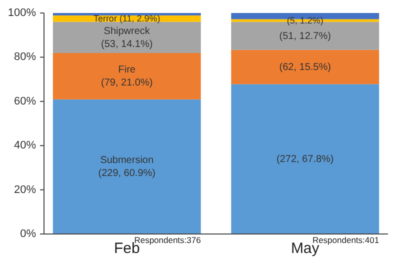  What do you see at coordinates (22, 13) in the screenshot?
I see `y-tick-label: 100%` at bounding box center [22, 13].